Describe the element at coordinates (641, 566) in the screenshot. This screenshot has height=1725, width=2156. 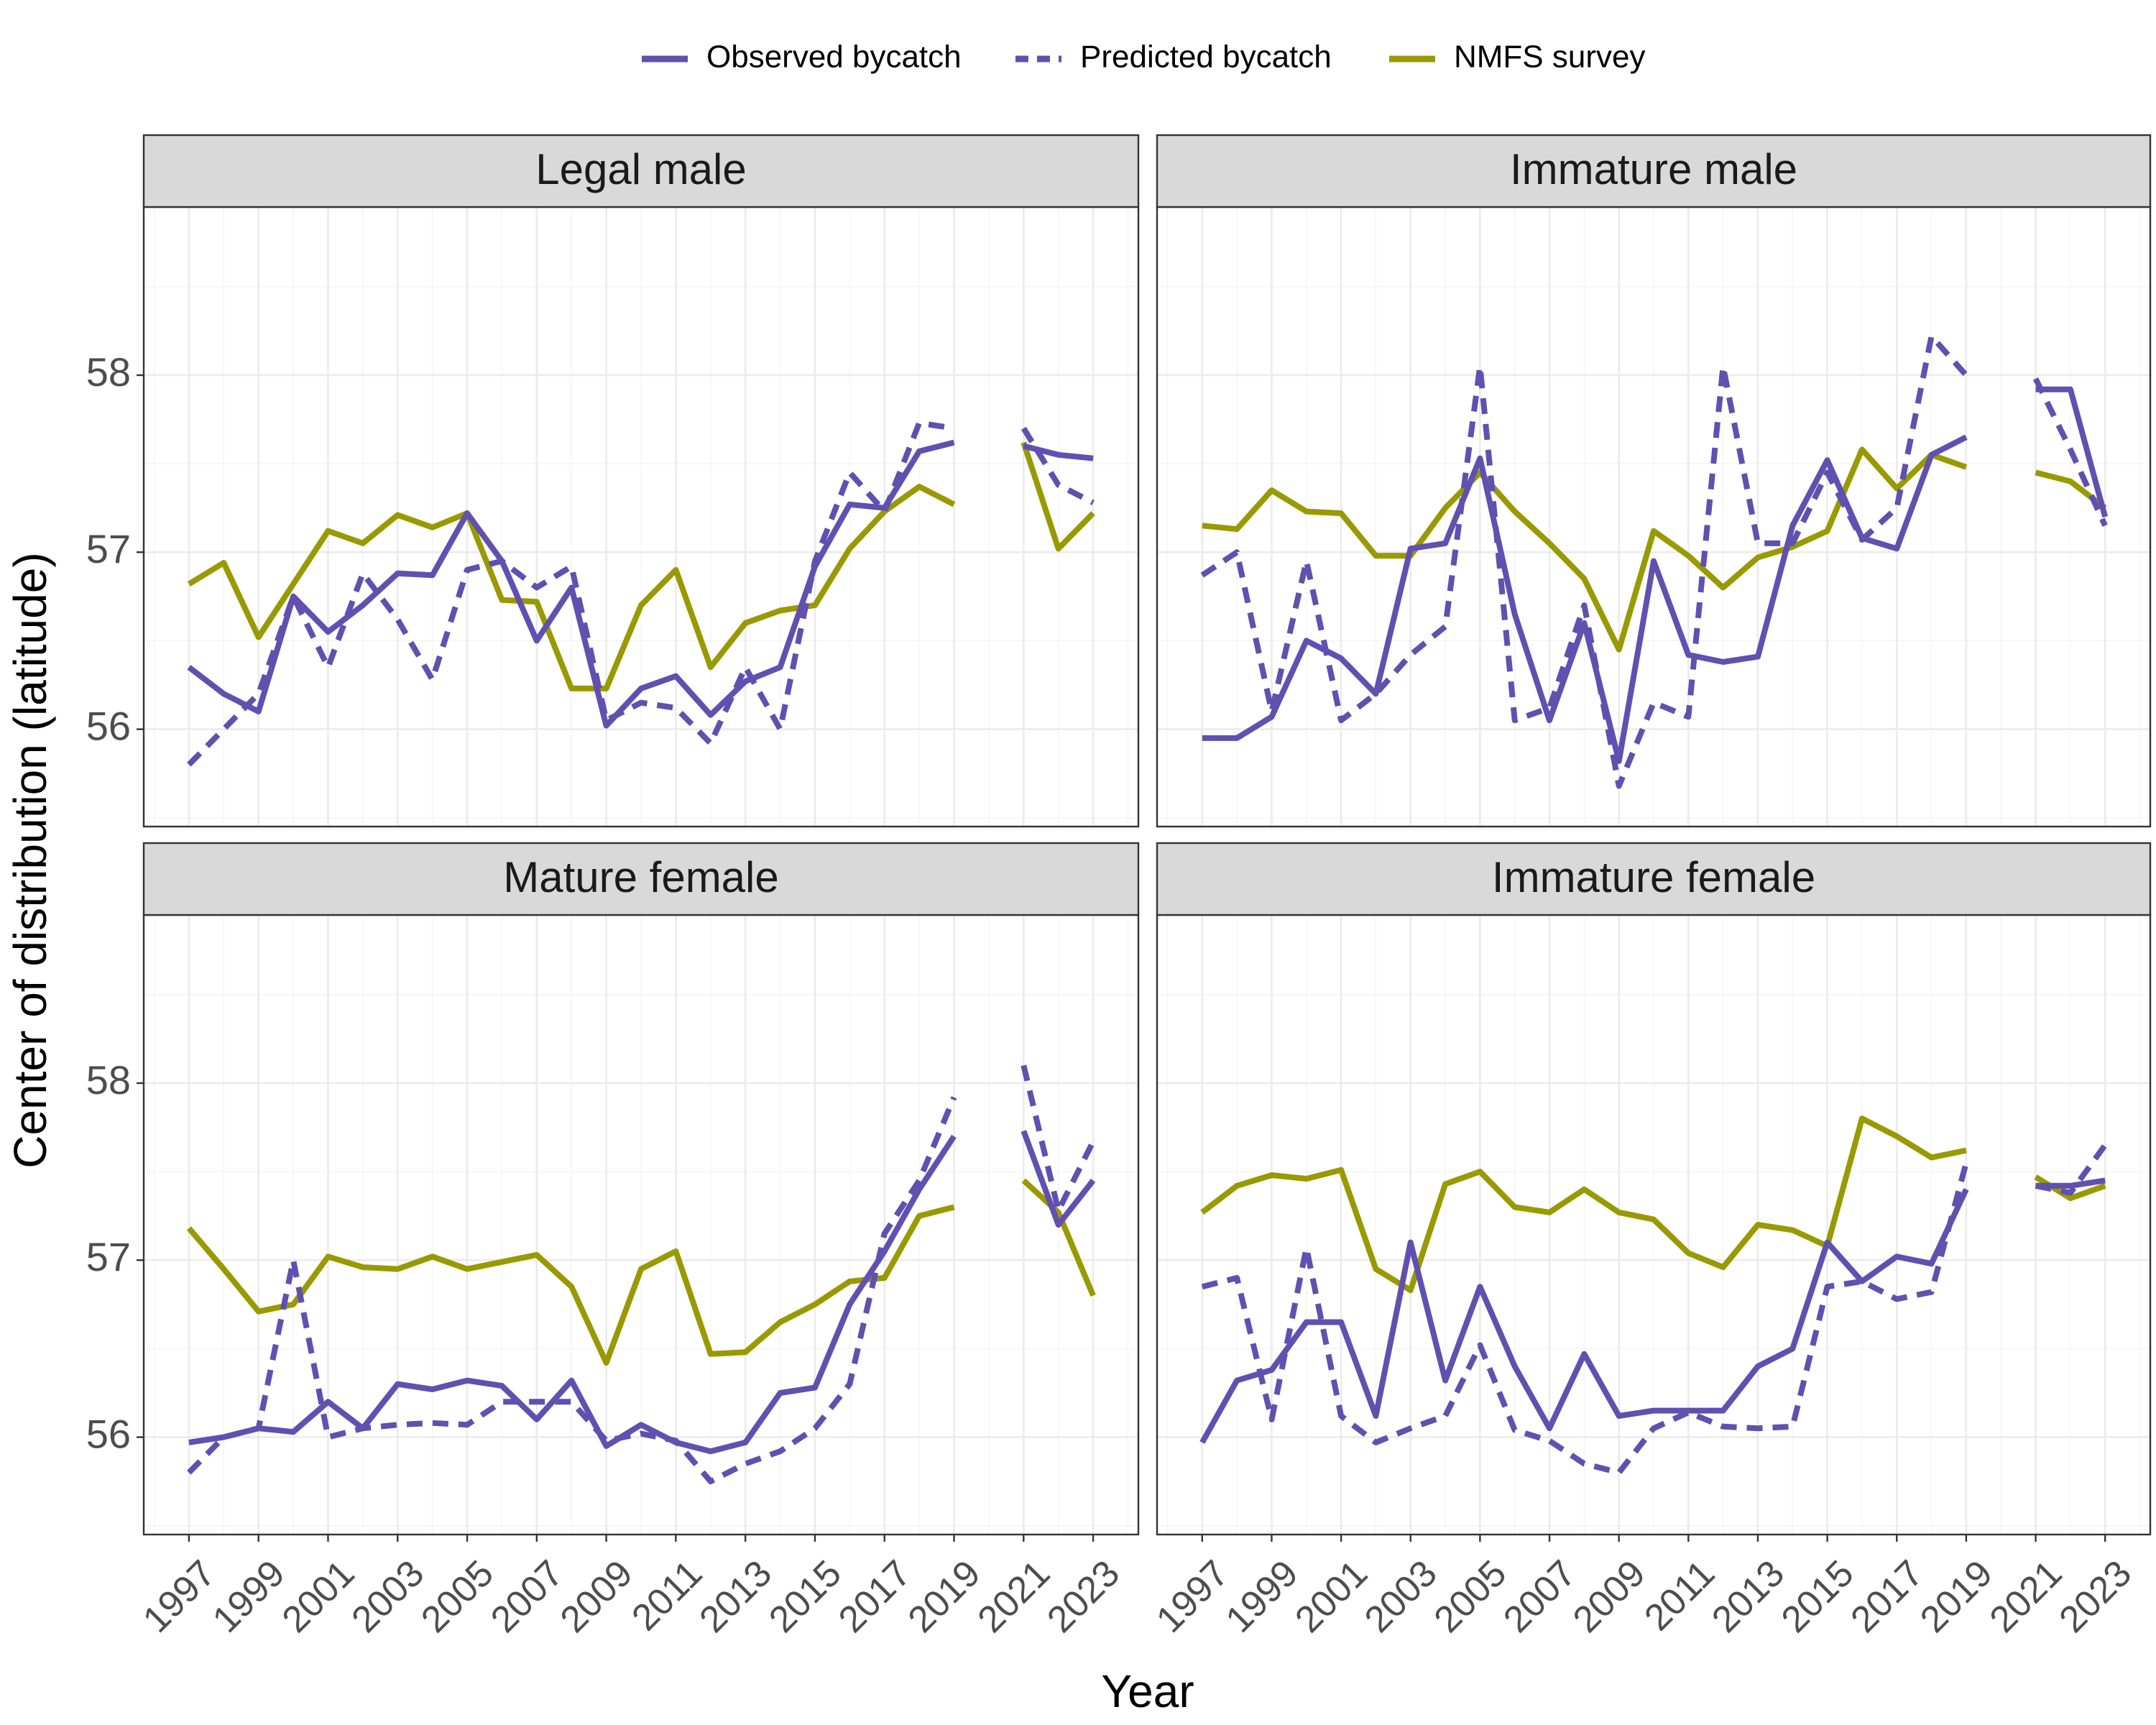
I see `series-survey-legal-male` at that location.